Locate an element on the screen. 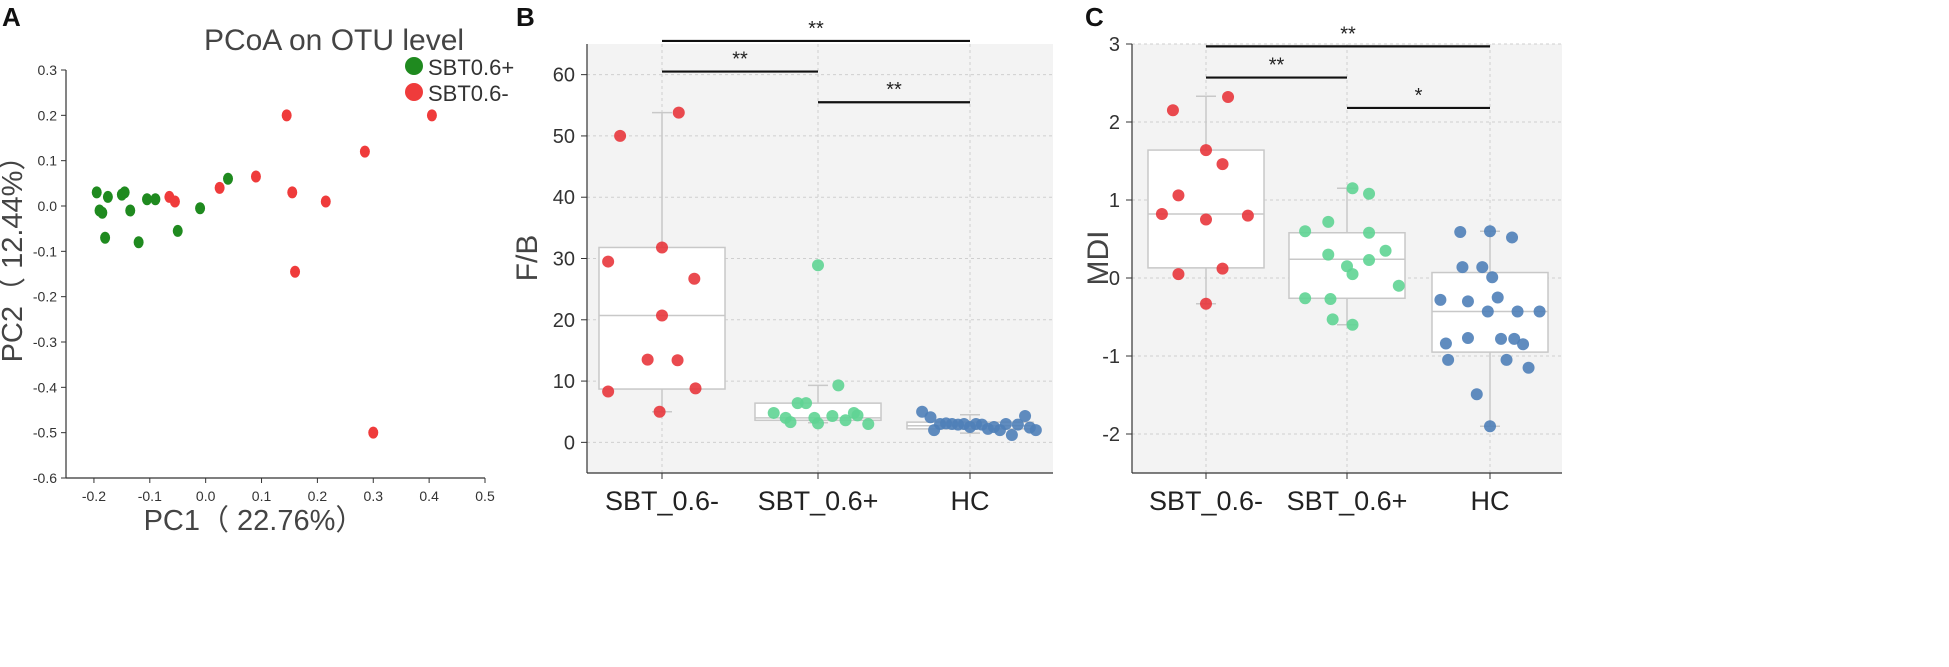 This screenshot has height=667, width=1949. fb-y-tick-label: 60 is located at coordinates (564, 76).